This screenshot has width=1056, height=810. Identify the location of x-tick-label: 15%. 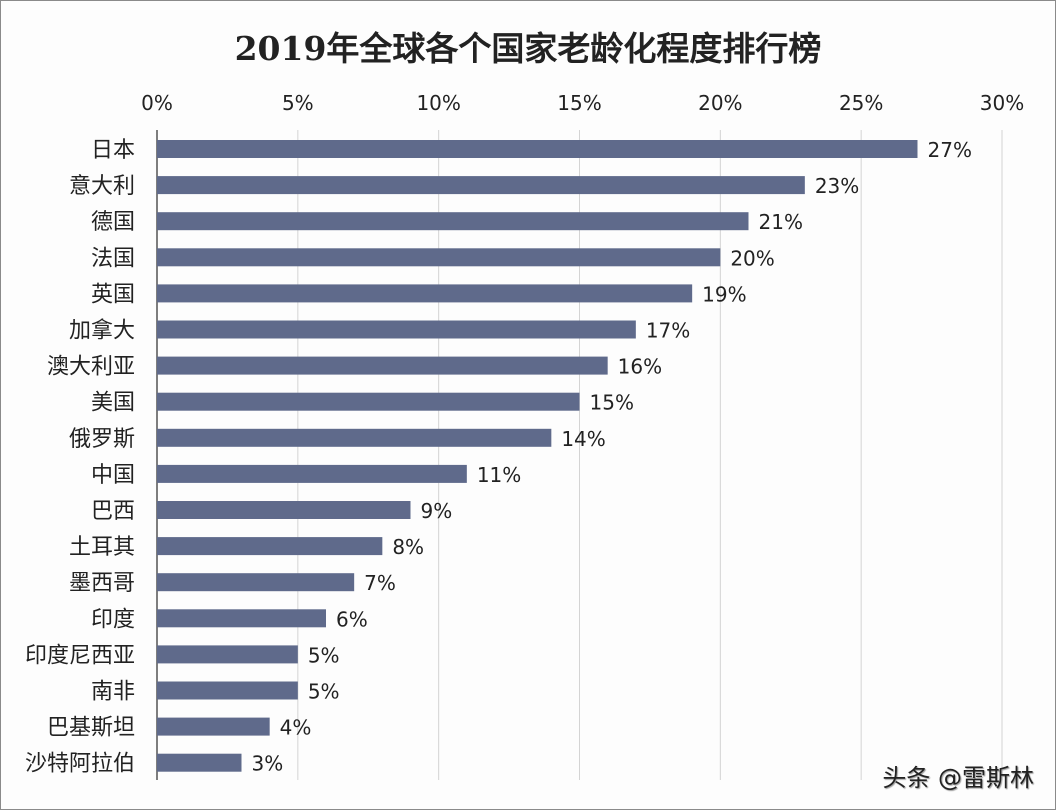
(579, 103).